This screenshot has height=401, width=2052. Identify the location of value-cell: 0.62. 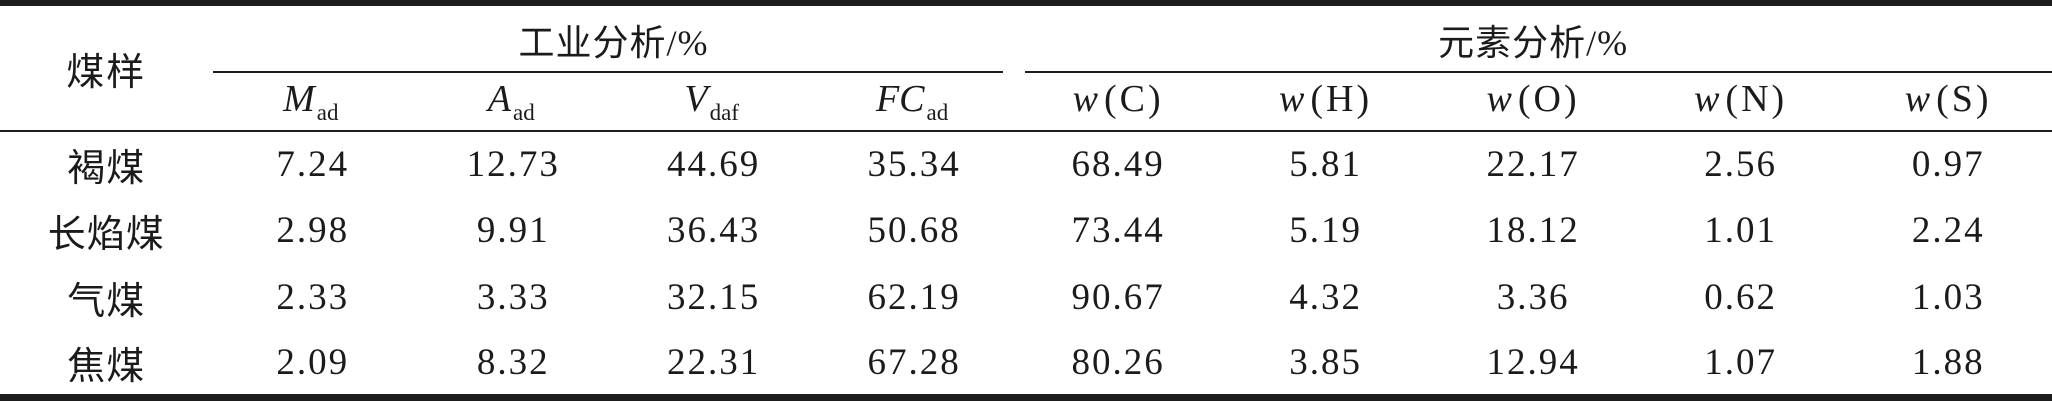
(1740, 298).